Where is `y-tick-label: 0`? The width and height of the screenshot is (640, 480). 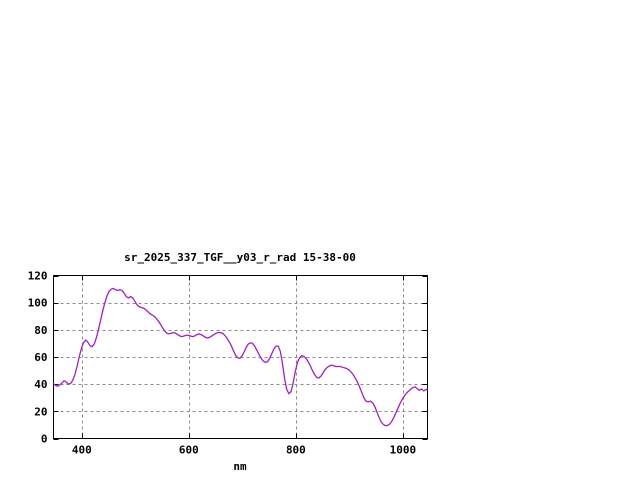 y-tick-label: 0 is located at coordinates (44, 439).